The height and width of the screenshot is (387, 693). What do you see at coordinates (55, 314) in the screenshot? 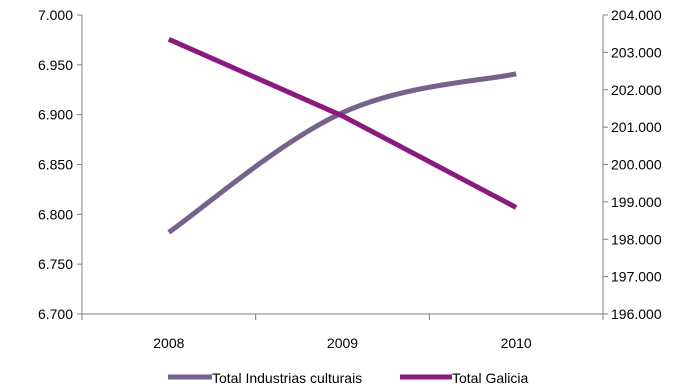
I see `left-axis-tick-label: 6.700` at bounding box center [55, 314].